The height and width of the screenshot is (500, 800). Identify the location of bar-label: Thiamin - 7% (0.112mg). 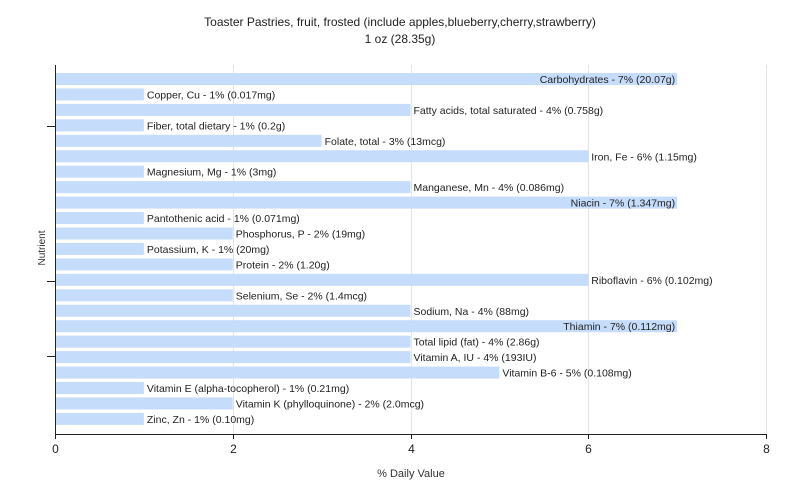
(619, 327).